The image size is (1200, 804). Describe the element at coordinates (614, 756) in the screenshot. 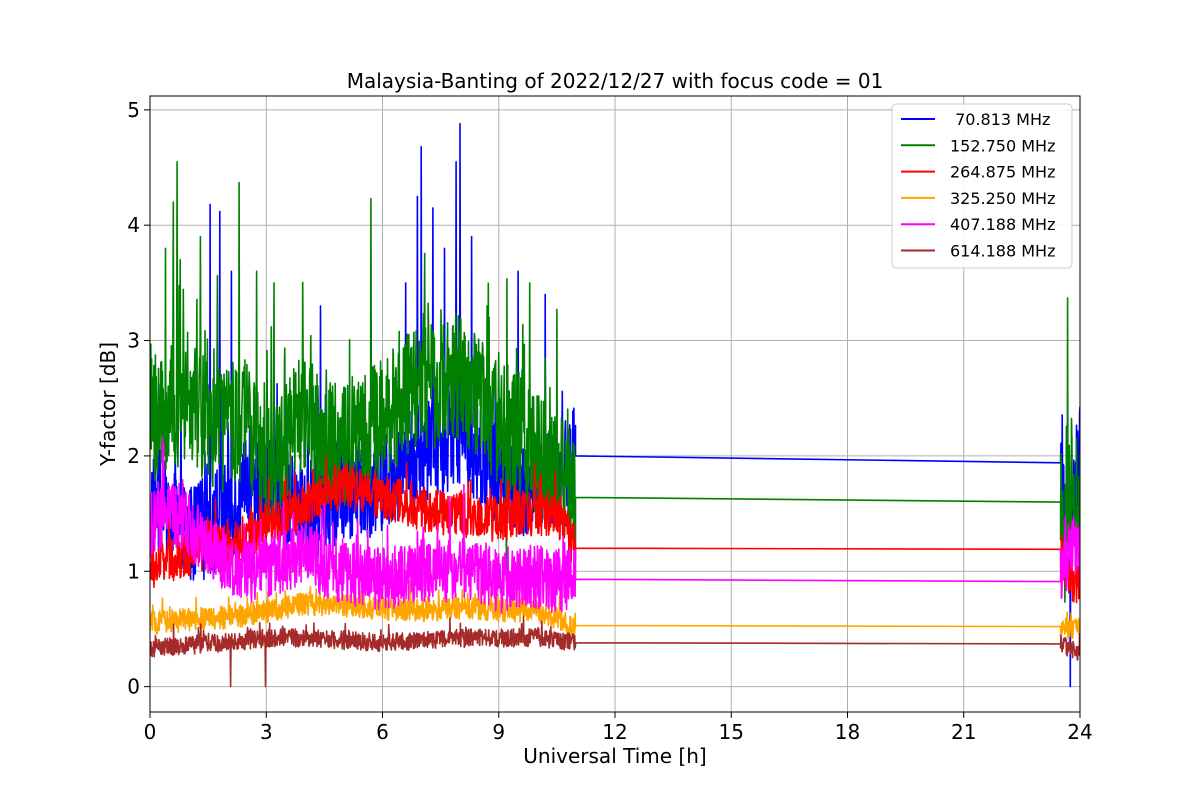

I see `x-axis-label: Universal Time [h]` at that location.